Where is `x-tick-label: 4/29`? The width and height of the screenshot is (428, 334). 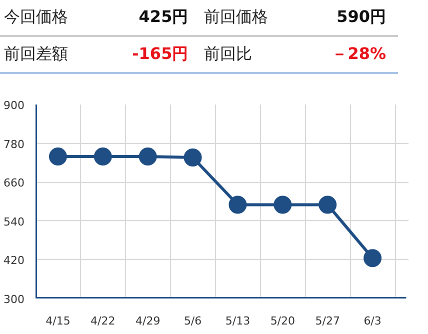
x-tick-label: 4/29 is located at coordinates (148, 321).